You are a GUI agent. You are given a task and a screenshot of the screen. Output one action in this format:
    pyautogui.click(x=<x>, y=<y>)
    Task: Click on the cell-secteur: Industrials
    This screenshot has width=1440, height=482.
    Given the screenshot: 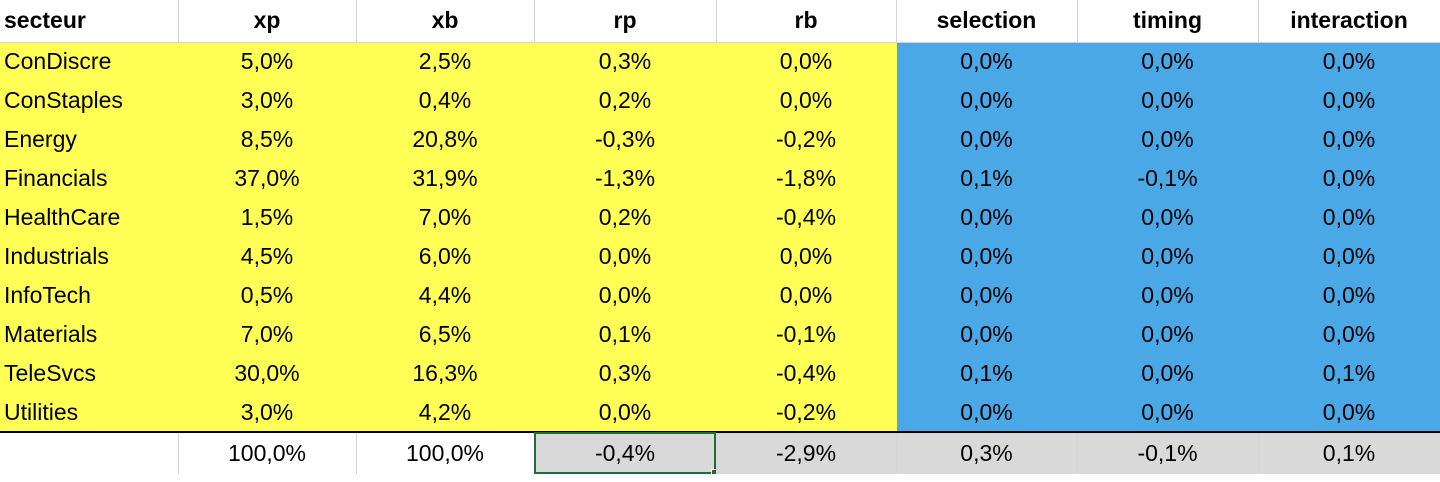 What is the action you would take?
    pyautogui.click(x=89, y=257)
    